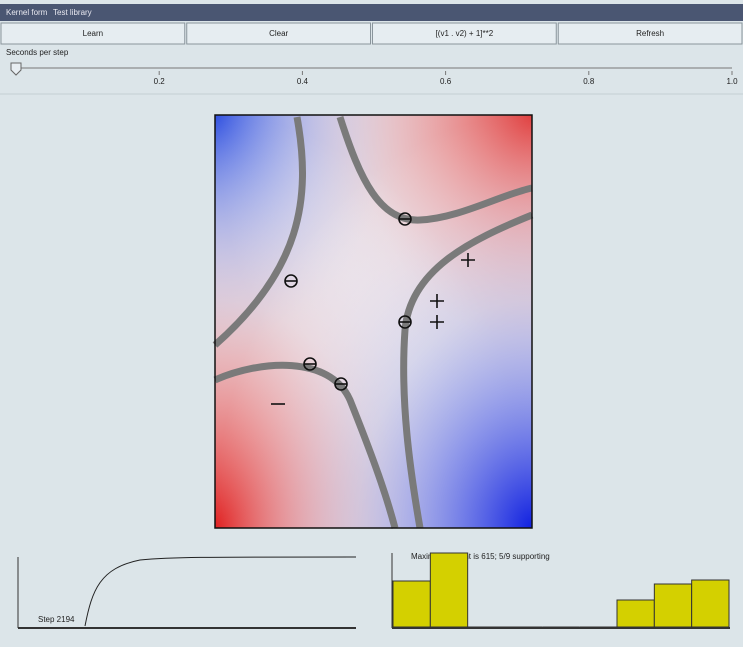  Describe the element at coordinates (373, 308) in the screenshot. I see `points` at that location.